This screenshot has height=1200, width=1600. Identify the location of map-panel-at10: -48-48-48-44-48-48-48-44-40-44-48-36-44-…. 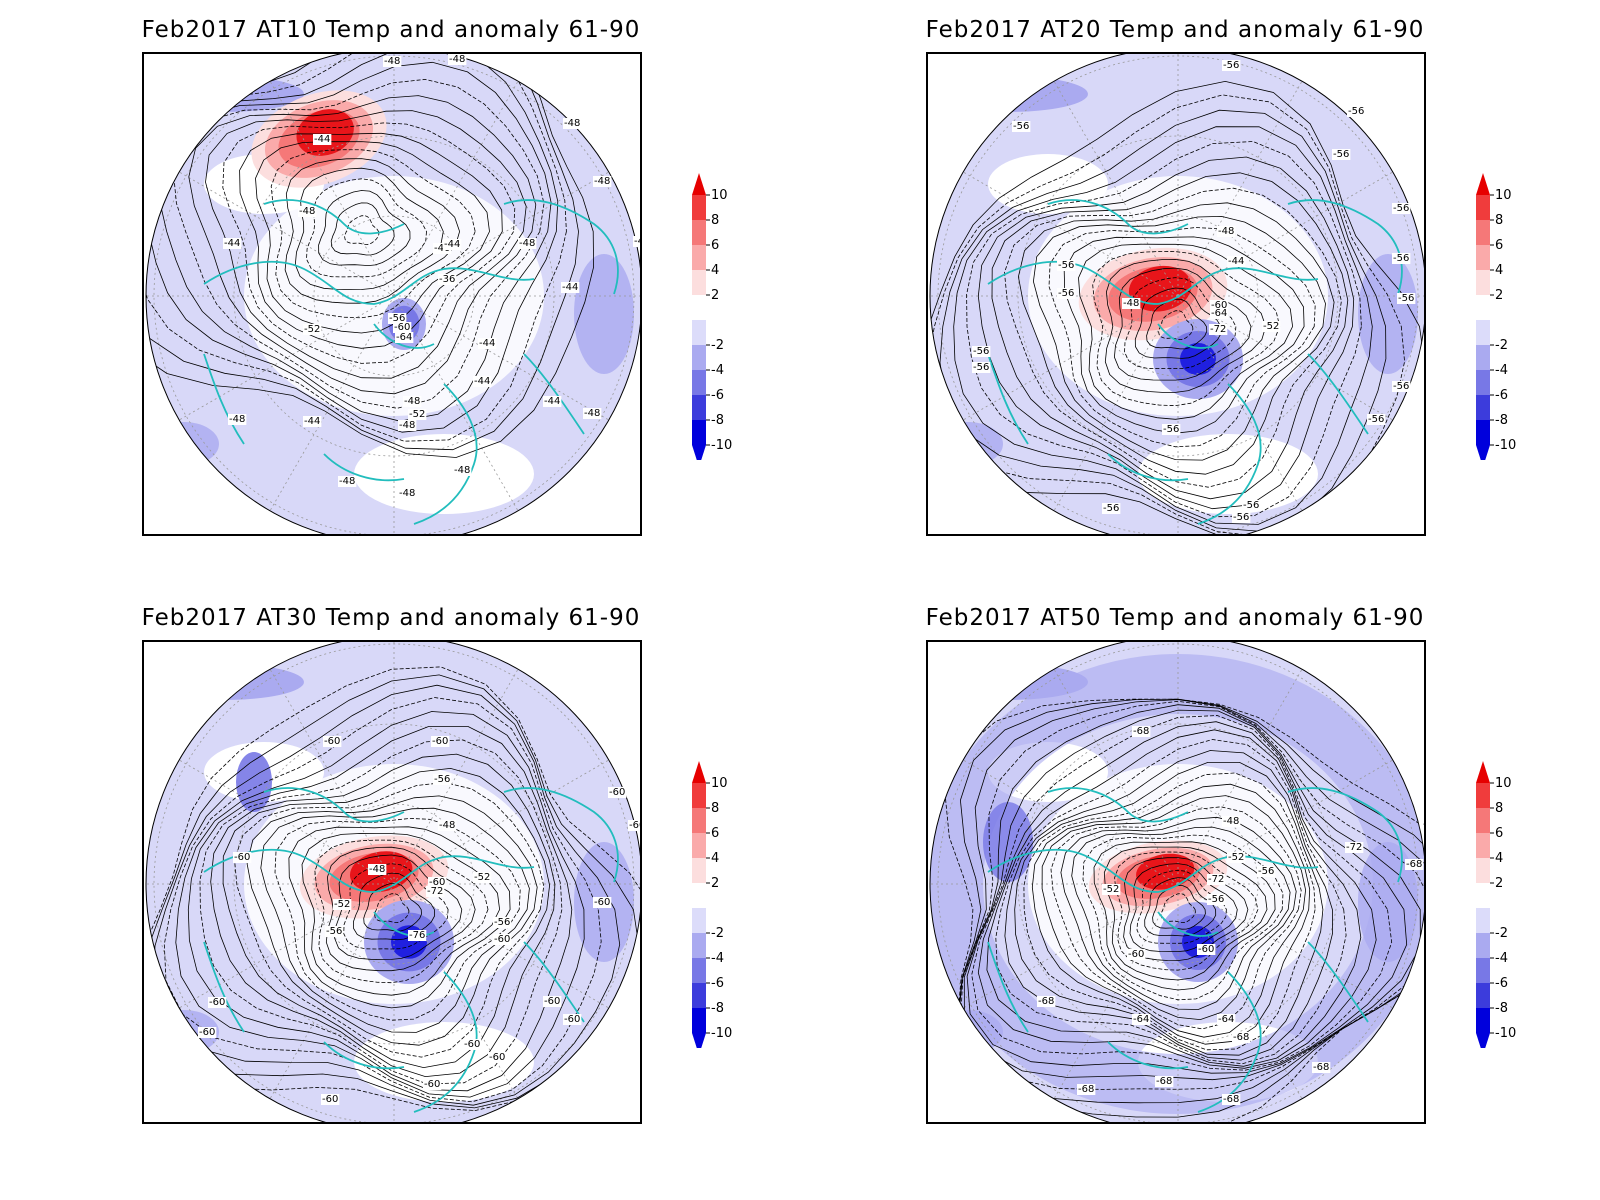
(392, 294).